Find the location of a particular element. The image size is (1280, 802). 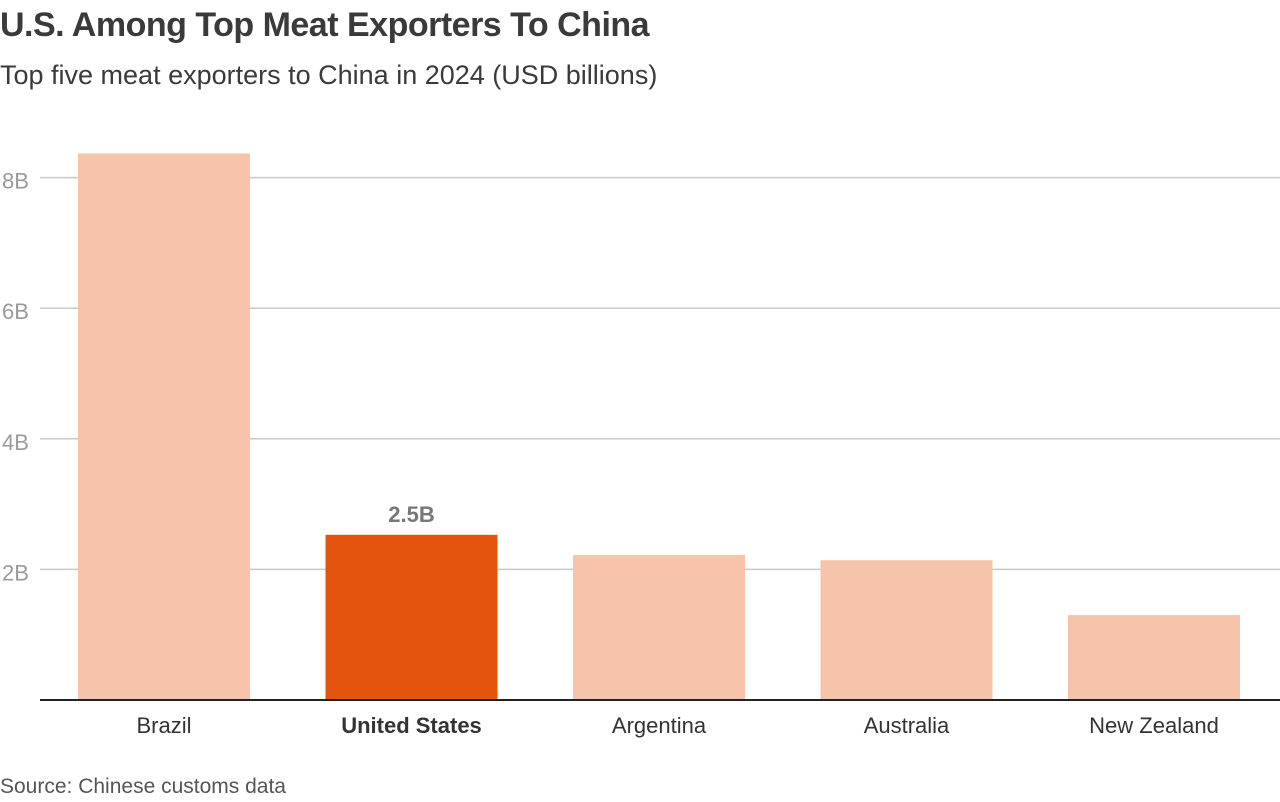

bar-australia is located at coordinates (906, 630).